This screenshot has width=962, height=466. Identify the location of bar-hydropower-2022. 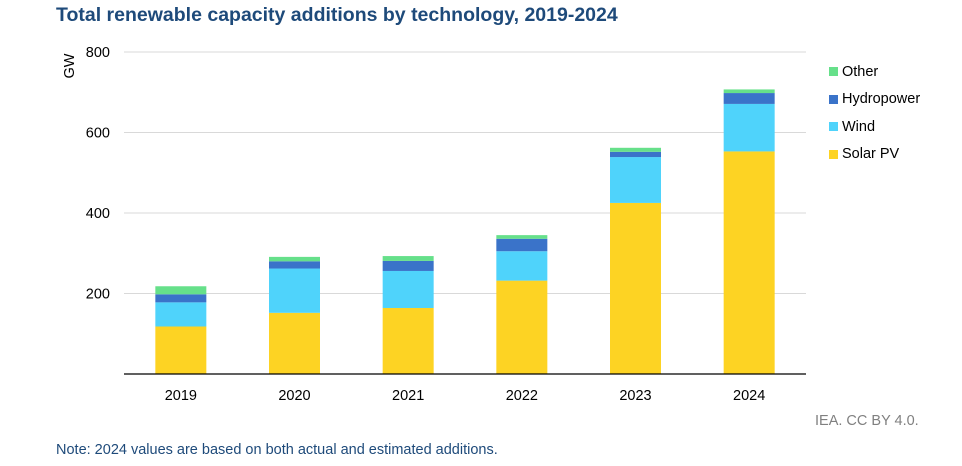
(522, 245).